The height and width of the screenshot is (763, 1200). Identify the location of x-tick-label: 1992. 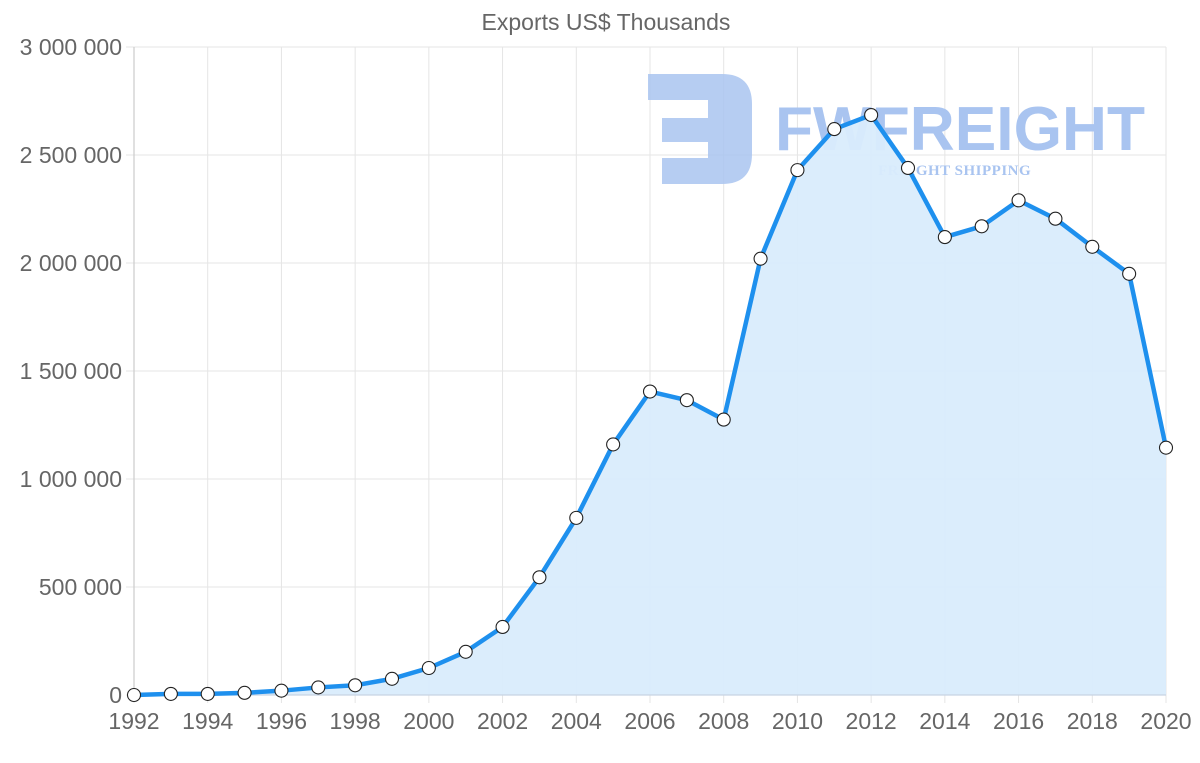
(133, 721).